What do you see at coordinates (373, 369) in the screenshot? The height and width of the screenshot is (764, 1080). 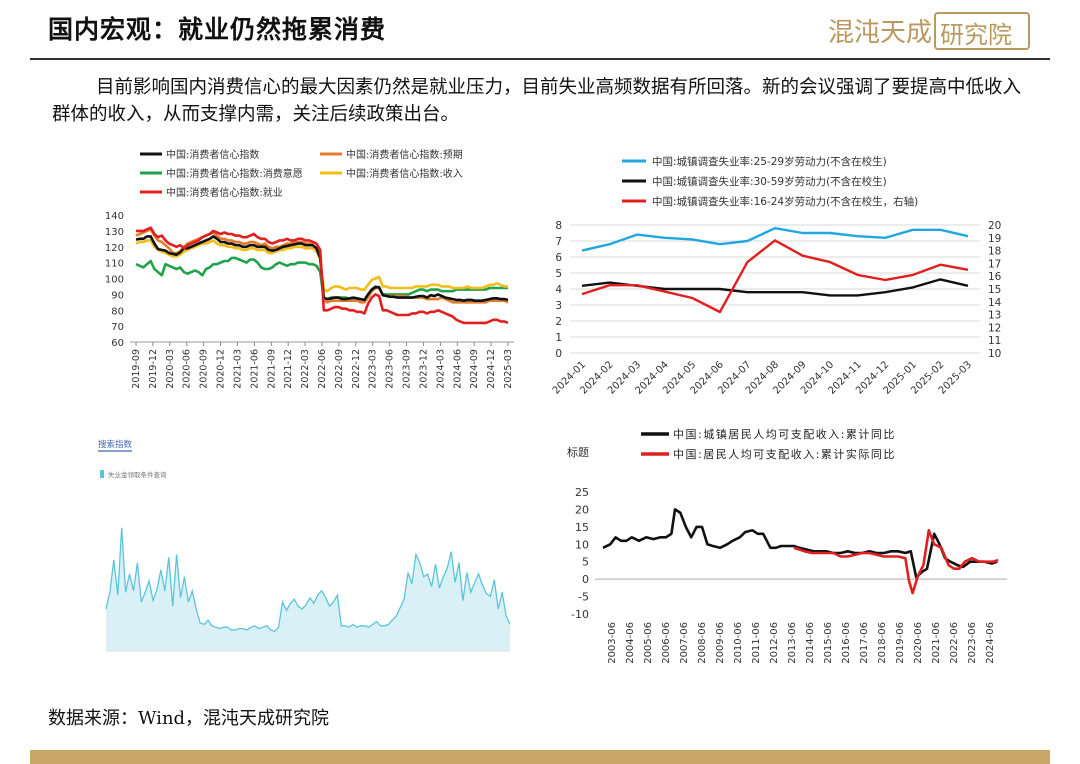 I see `x-tick-label: 2023-03` at bounding box center [373, 369].